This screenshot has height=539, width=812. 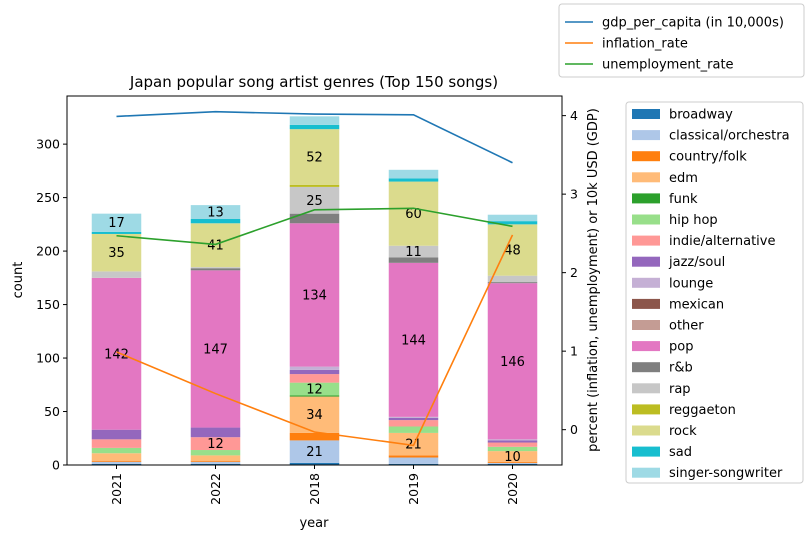 I want to click on bar-jazz-soul-2022, so click(x=215, y=432).